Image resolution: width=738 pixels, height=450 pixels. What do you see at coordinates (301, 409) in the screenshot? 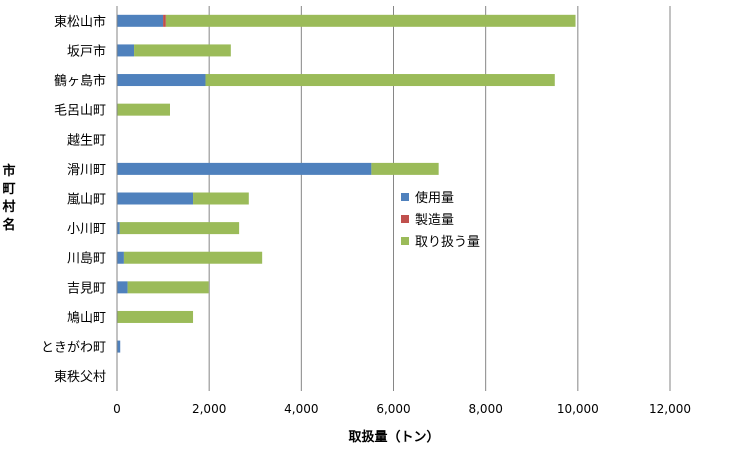
I see `x-tick-label: 4,000` at bounding box center [301, 409].